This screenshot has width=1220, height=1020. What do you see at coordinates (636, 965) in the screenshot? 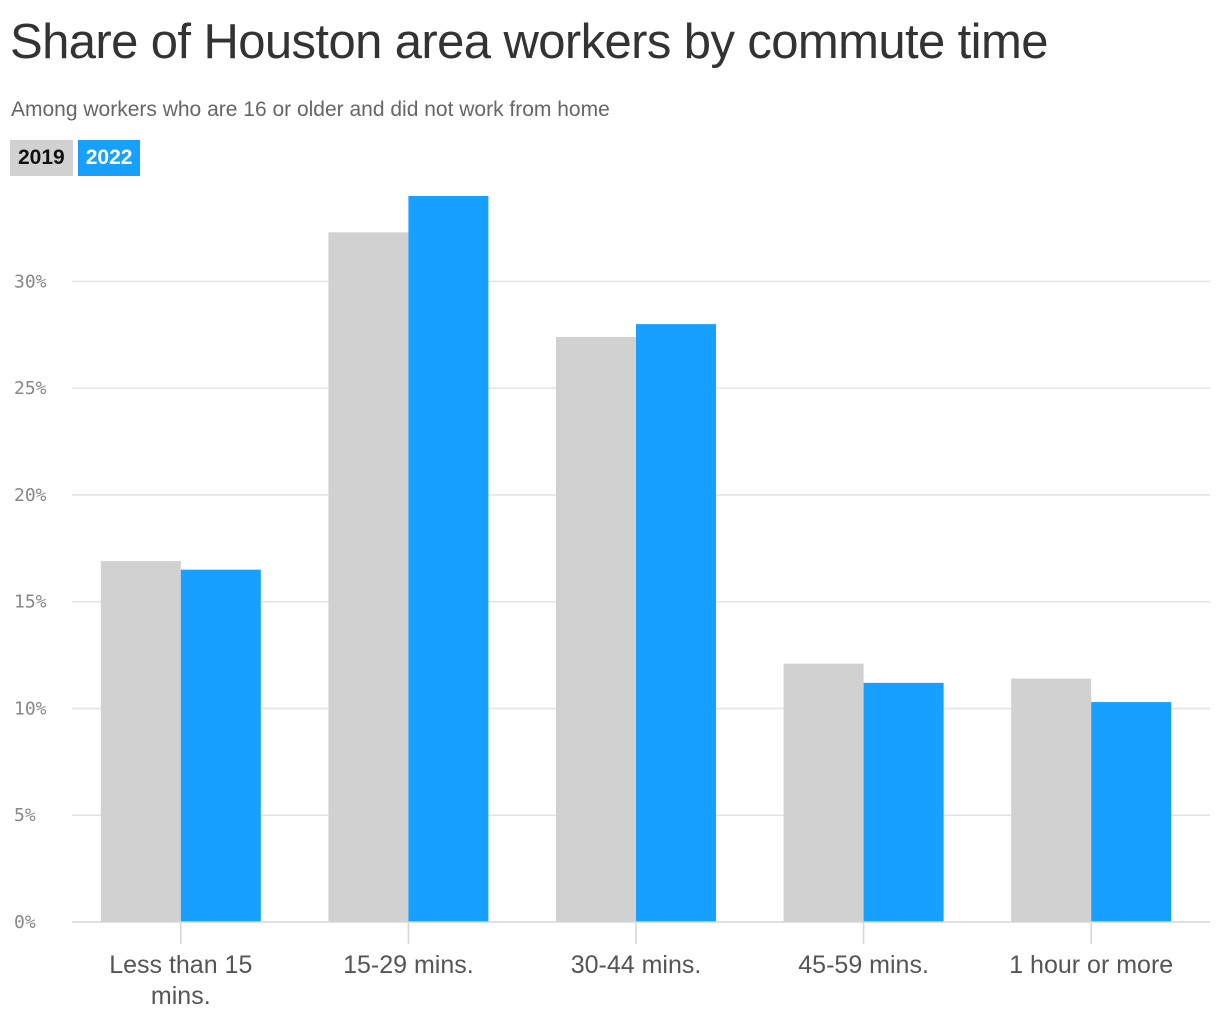
I see `x-tick-label: 30-44 mins.` at bounding box center [636, 965].